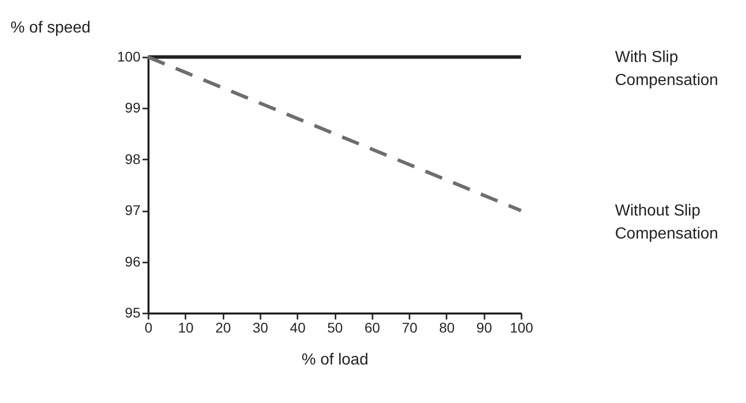  Describe the element at coordinates (223, 328) in the screenshot. I see `x-tick-label: 20` at that location.